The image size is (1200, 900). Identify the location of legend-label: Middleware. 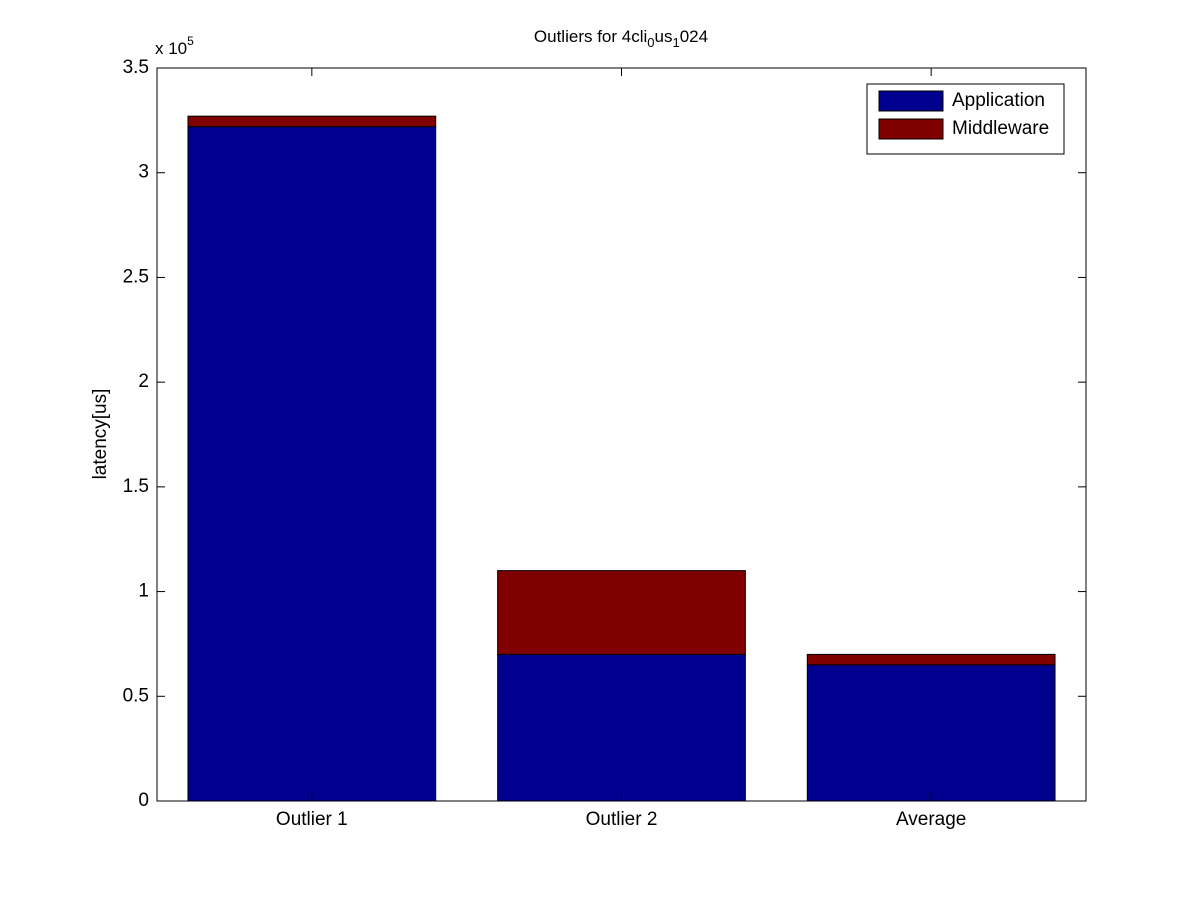
(1000, 128).